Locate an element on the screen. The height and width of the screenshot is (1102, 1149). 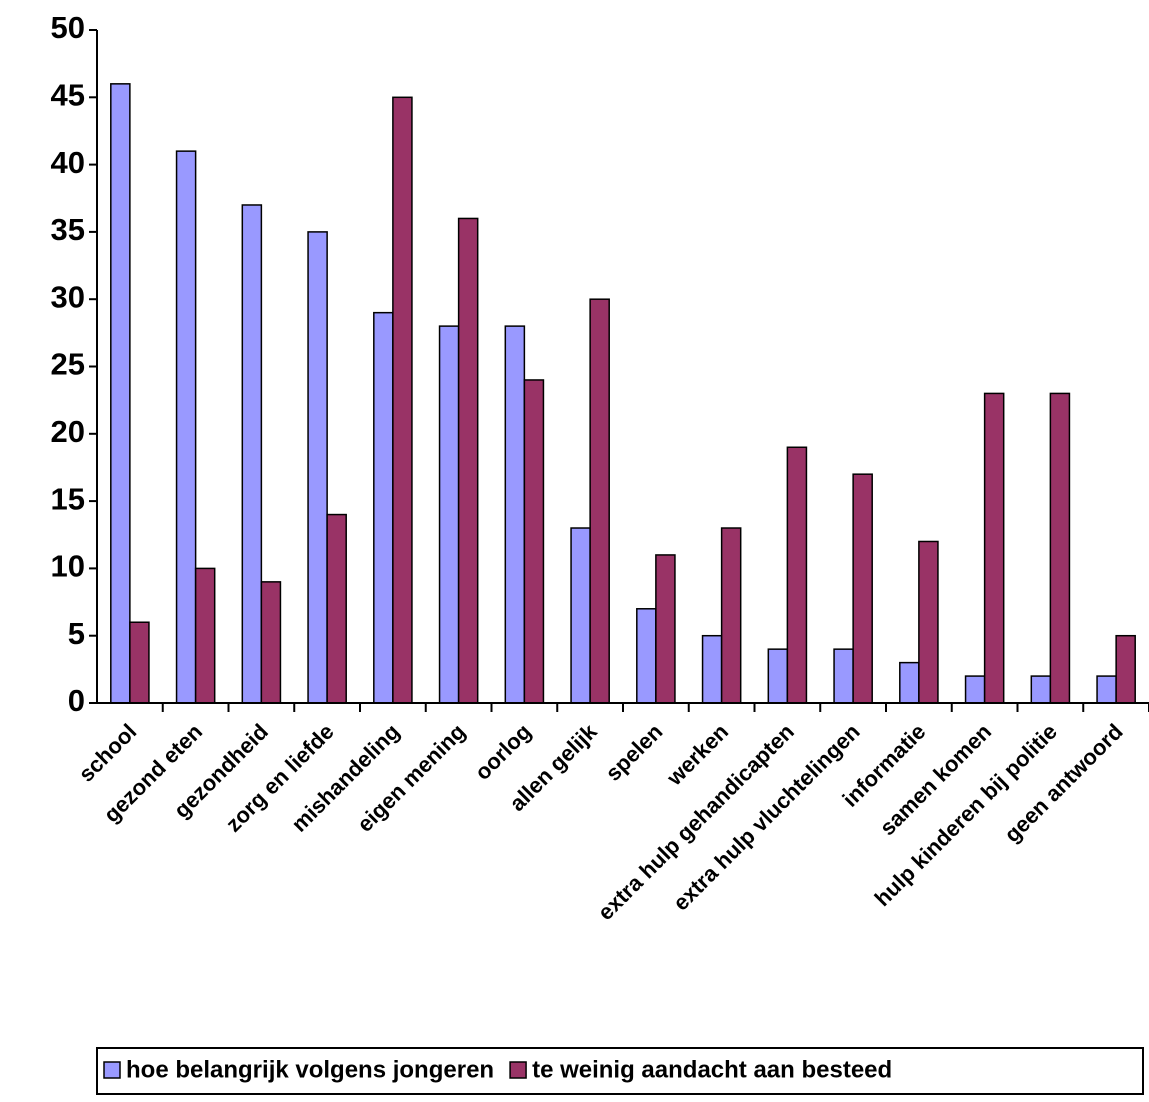
y-tick-label: 35 is located at coordinates (68, 229).